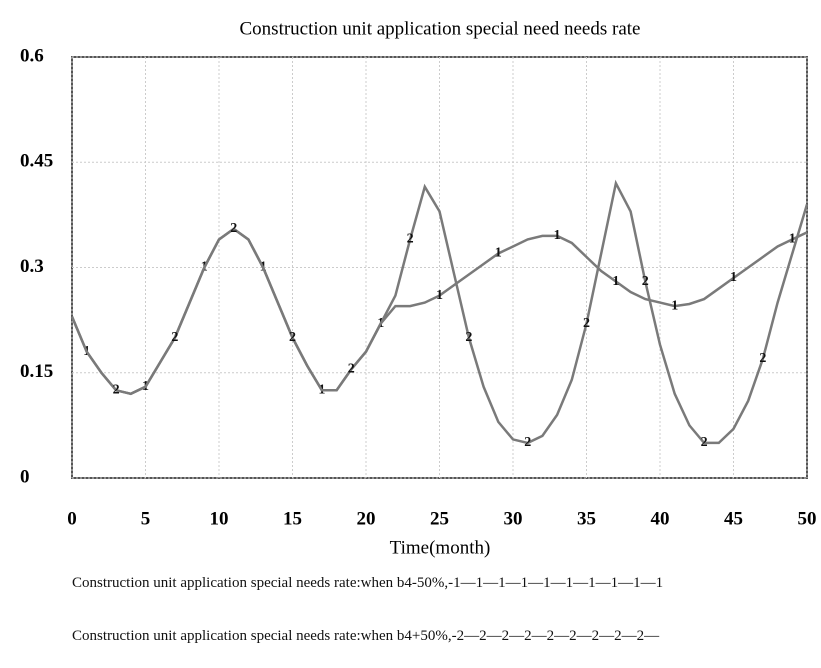 The height and width of the screenshot is (668, 821). I want to click on x-tick-label: 50, so click(807, 518).